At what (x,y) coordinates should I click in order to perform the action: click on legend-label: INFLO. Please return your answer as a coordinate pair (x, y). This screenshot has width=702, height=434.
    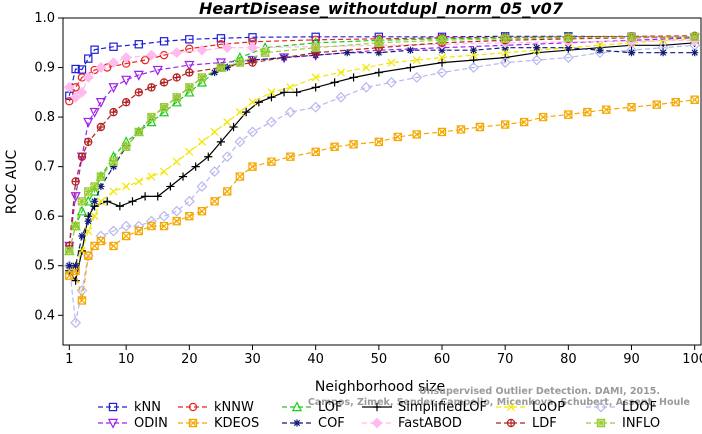
    Looking at the image, I should click on (641, 423).